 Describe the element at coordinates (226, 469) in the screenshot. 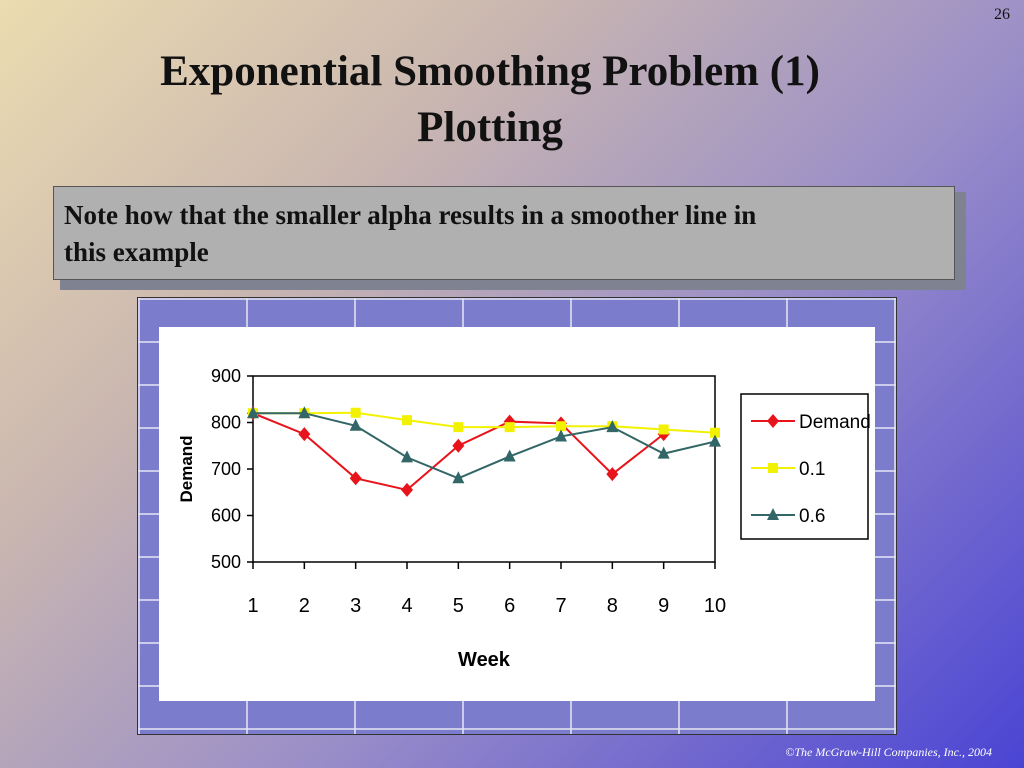

I see `y-tick-label: 700` at that location.